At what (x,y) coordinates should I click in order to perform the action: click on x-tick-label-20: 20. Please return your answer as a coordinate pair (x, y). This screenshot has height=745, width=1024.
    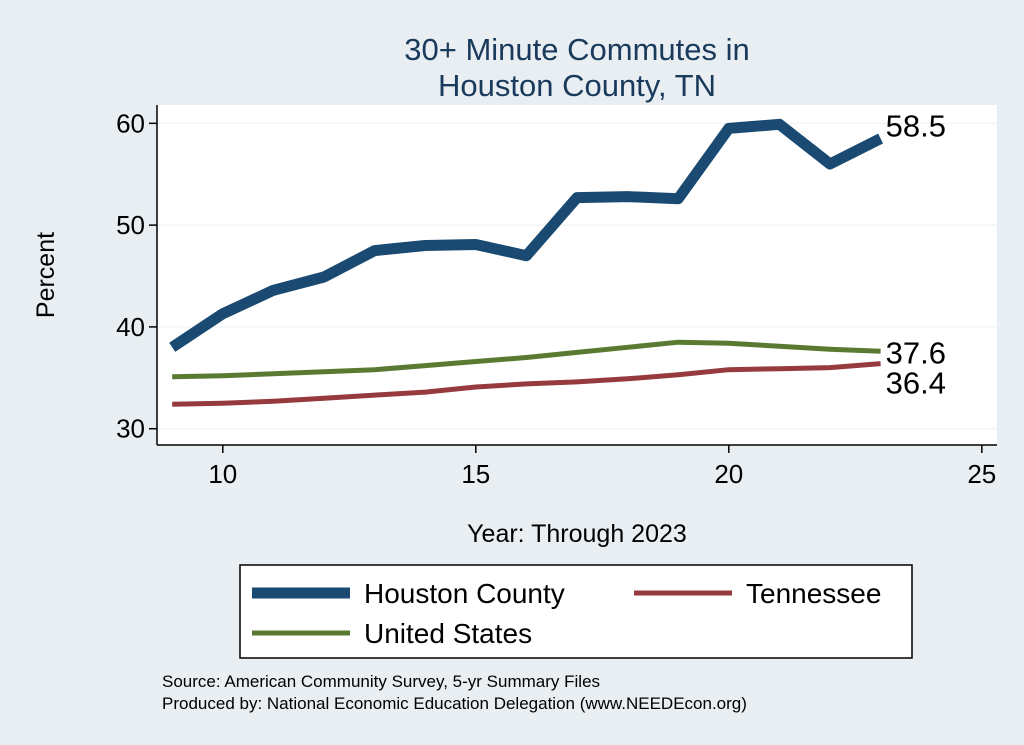
    Looking at the image, I should click on (728, 474).